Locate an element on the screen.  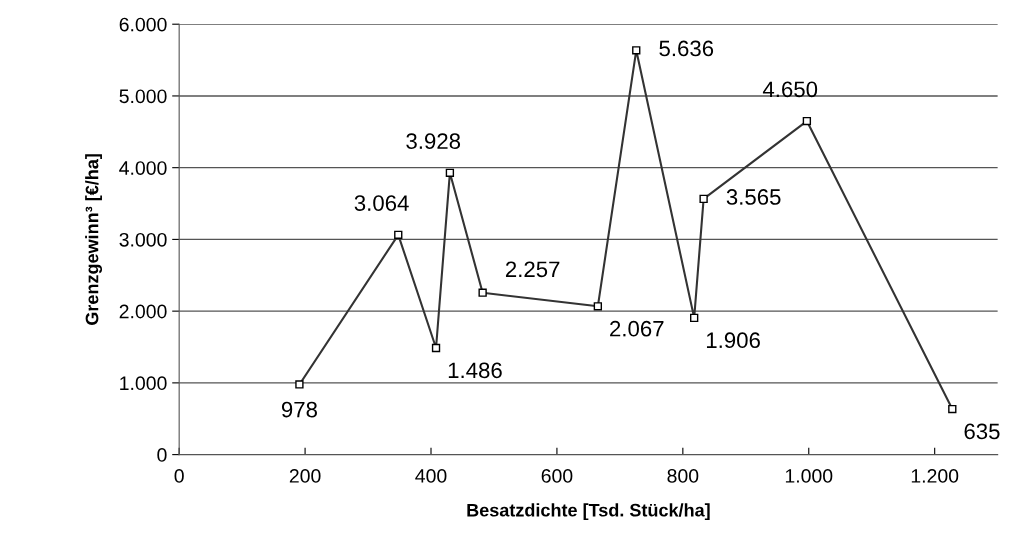
text: 4.650 is located at coordinates (790, 89).